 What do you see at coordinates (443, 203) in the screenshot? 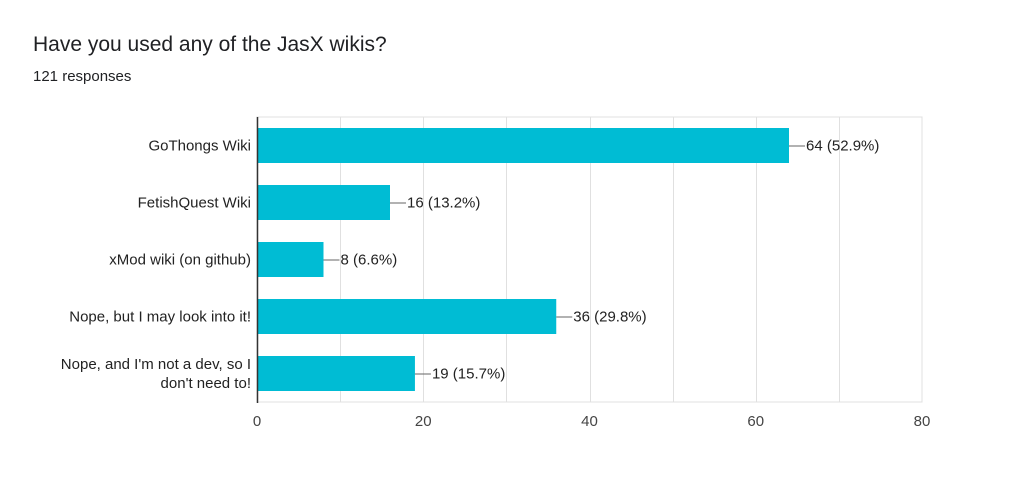
I see `value-label: 16 (13.2%)` at bounding box center [443, 203].